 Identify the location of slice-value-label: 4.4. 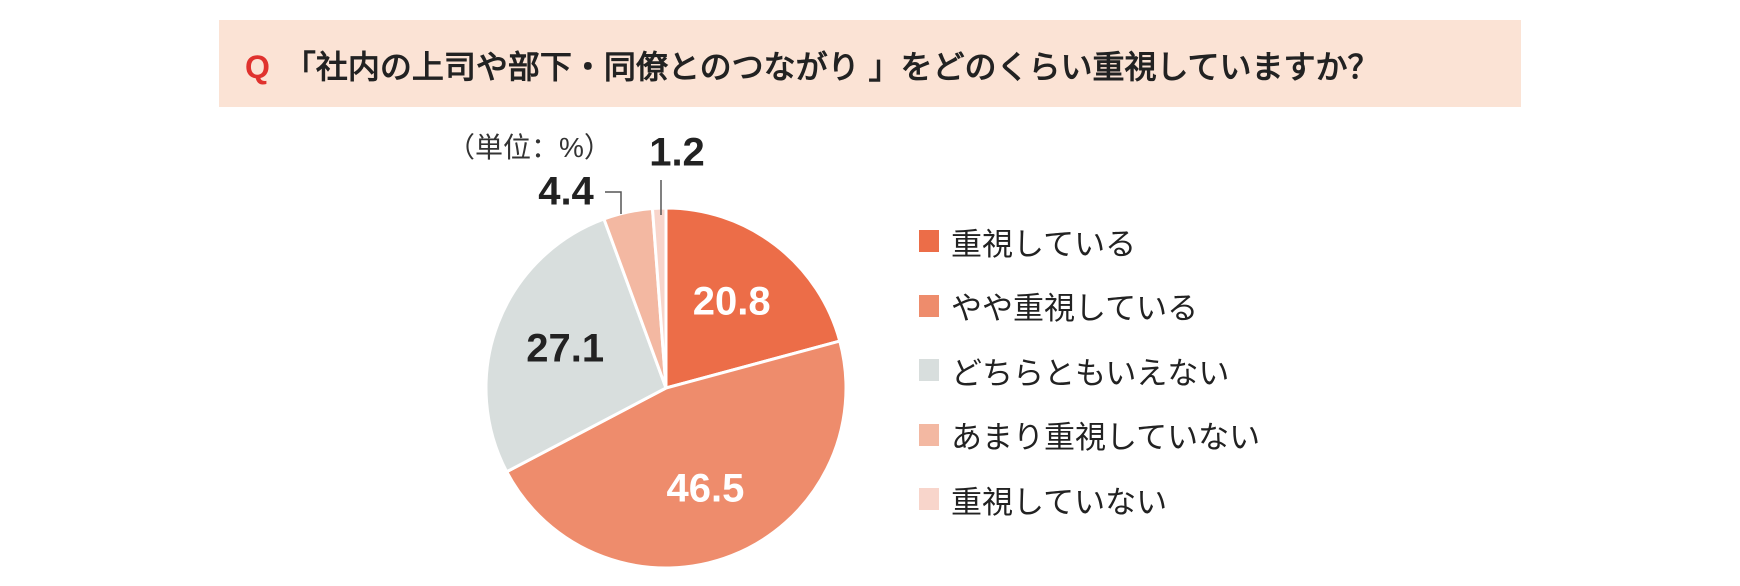
(566, 191).